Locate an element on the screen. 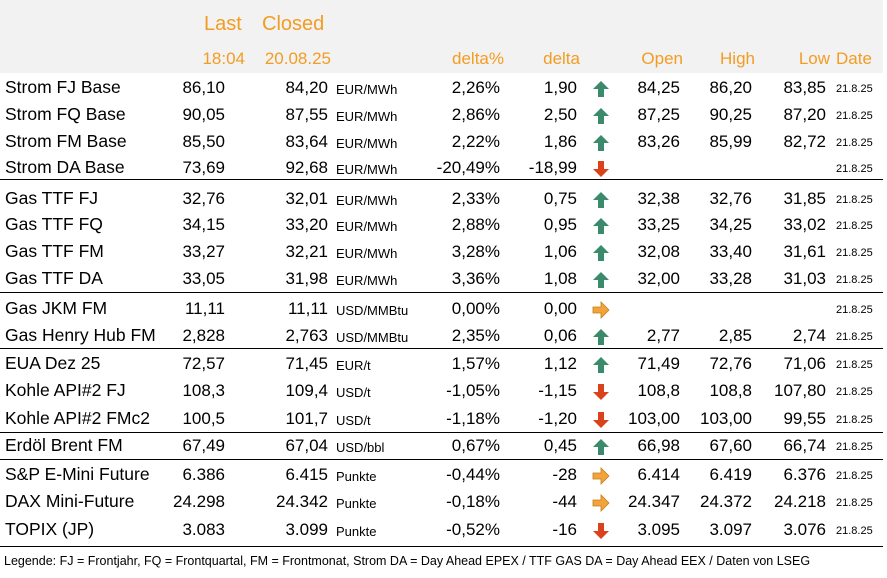  low-value: 87,20 is located at coordinates (804, 114).